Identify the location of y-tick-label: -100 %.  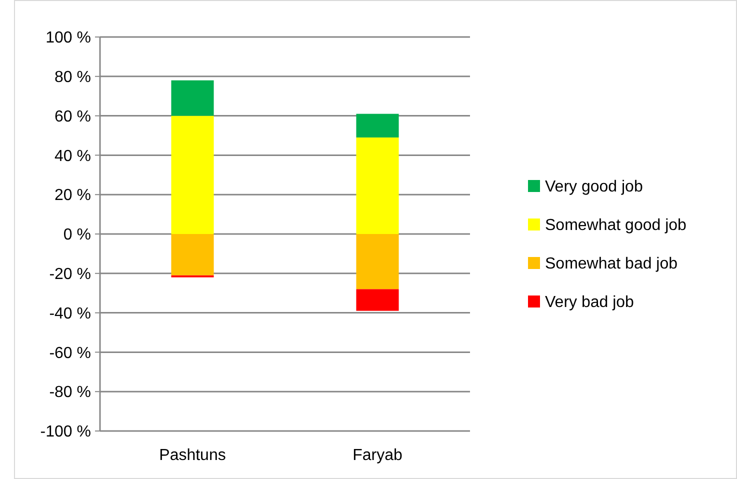
(65, 432).